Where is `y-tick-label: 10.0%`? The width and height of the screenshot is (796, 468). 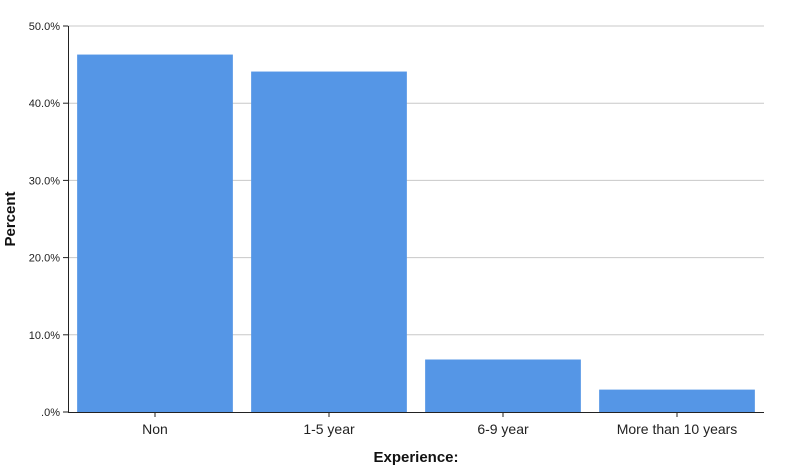
y-tick-label: 10.0% is located at coordinates (44, 336).